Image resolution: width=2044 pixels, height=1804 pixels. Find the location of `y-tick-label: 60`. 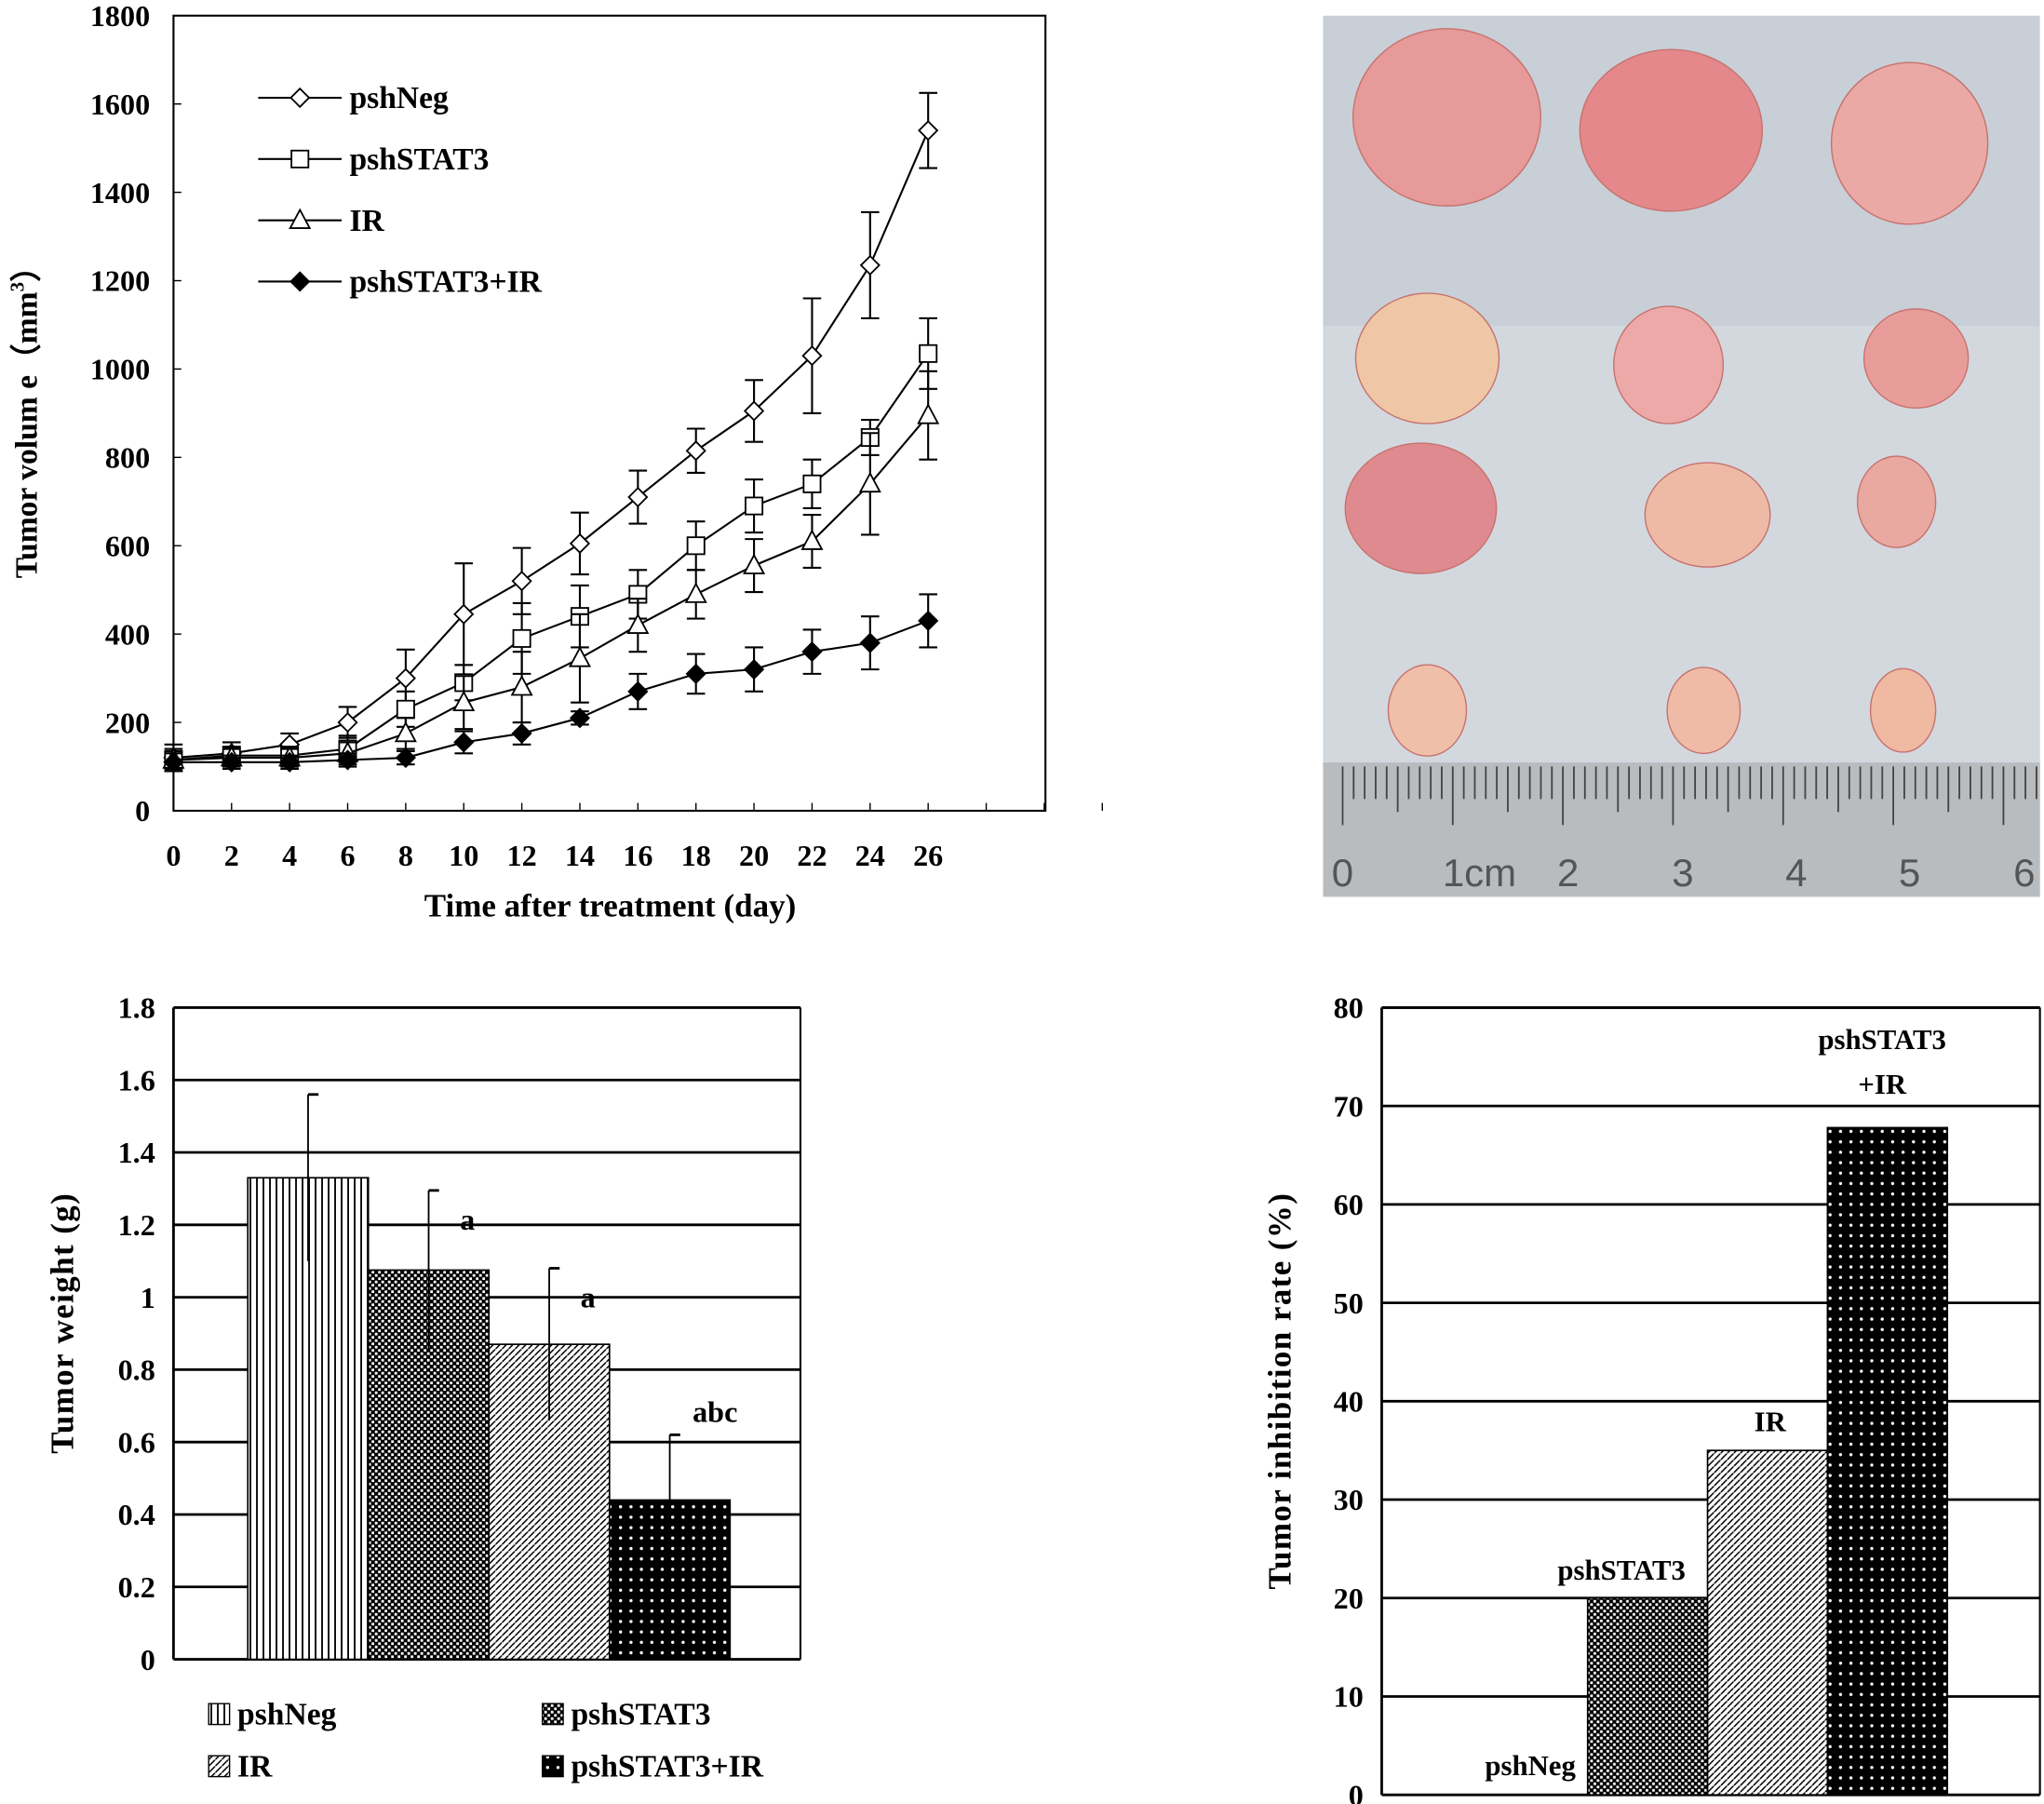

y-tick-label: 60 is located at coordinates (1349, 1204).